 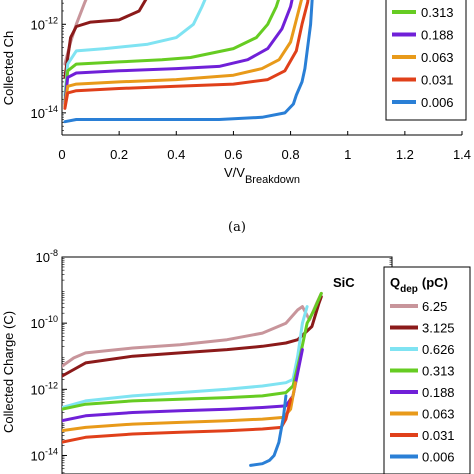 What do you see at coordinates (438, 349) in the screenshot?
I see `legend-label-b: 0.626` at bounding box center [438, 349].